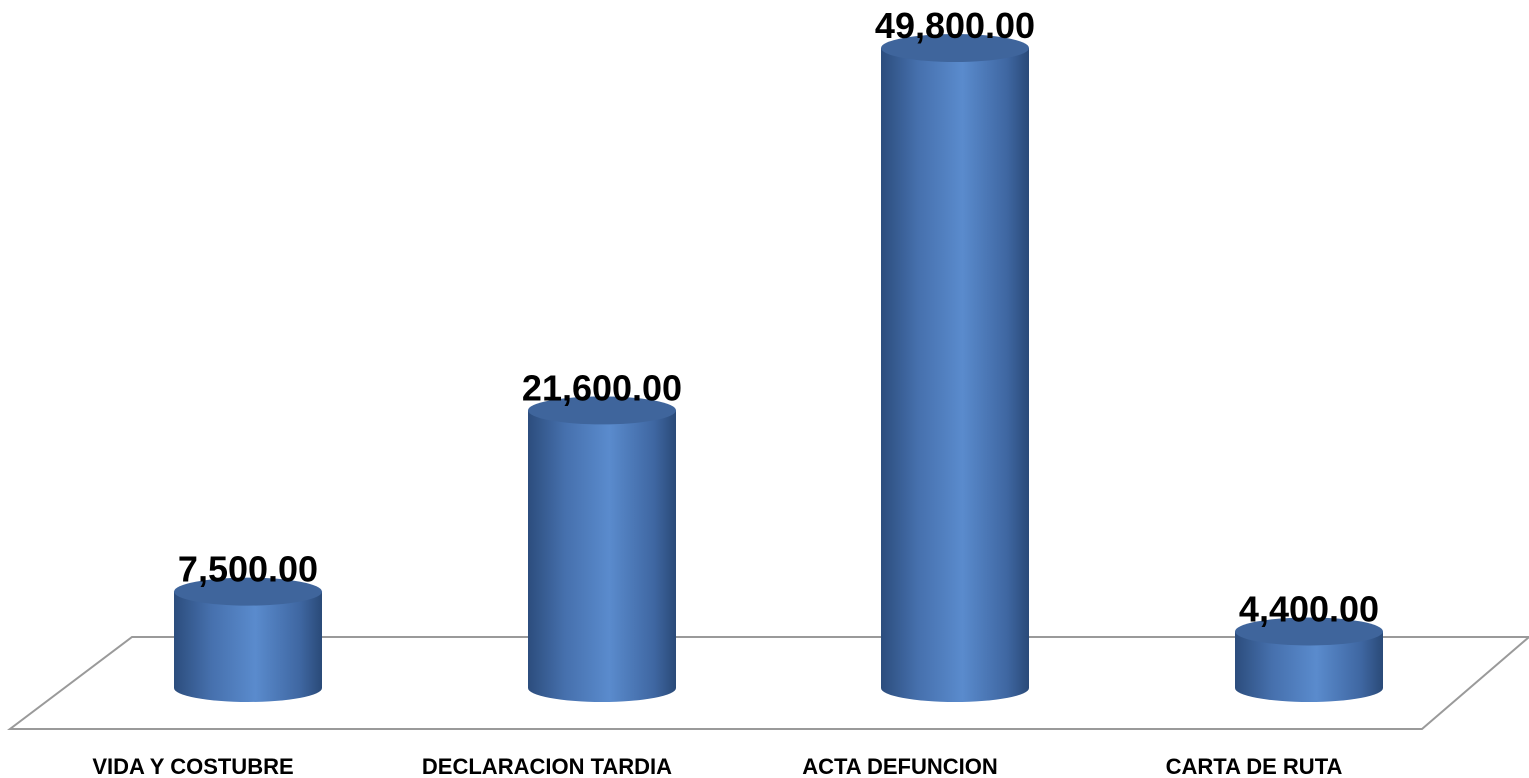 The height and width of the screenshot is (778, 1529). What do you see at coordinates (248, 569) in the screenshot?
I see `value-label: 7,500.00` at bounding box center [248, 569].